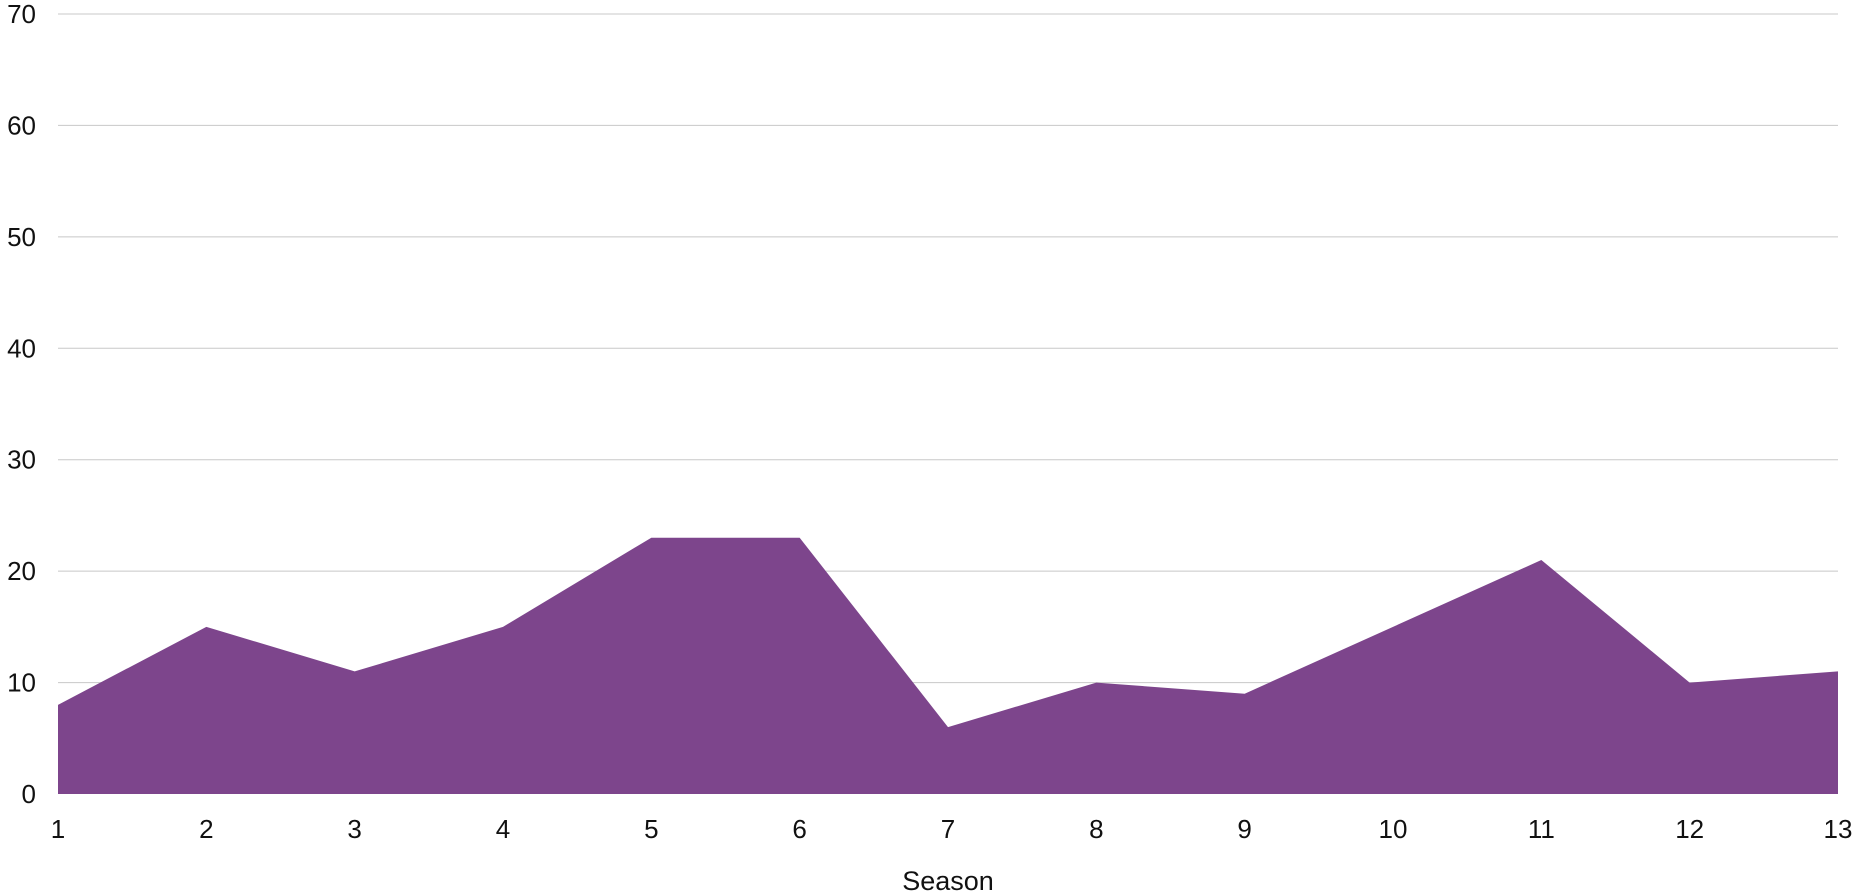 Image resolution: width=1856 pixels, height=896 pixels. I want to click on y-tick-label-5: 50, so click(21, 237).